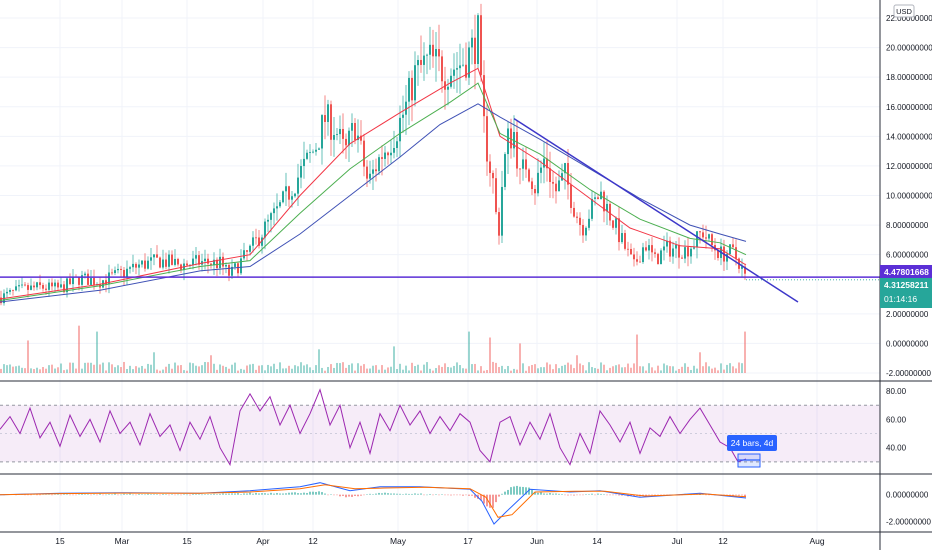 The height and width of the screenshot is (555, 932). Describe the element at coordinates (440, 541) in the screenshot. I see `time-scale: 15 Mar 15 Apr 12 May 17 Jun 14 Jul 12 Aug` at that location.